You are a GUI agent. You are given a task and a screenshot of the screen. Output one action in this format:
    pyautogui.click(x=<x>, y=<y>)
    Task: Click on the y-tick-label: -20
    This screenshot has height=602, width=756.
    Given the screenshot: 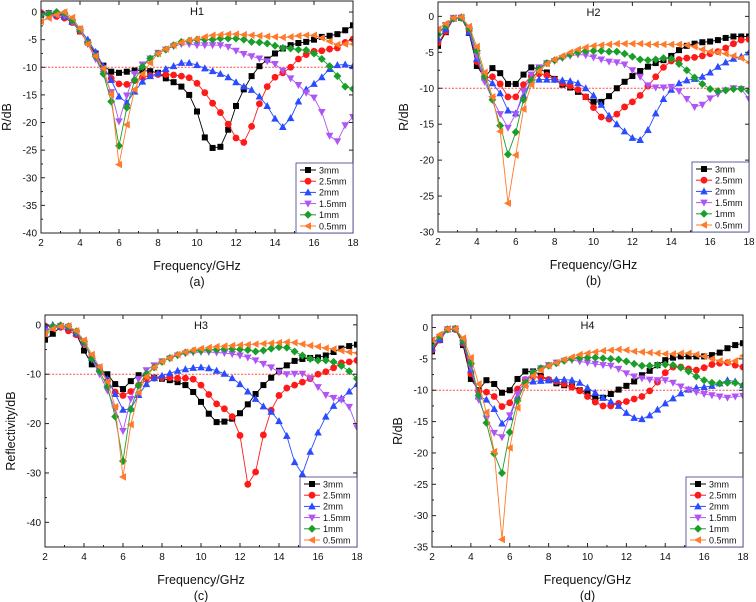 What is the action you would take?
    pyautogui.click(x=34, y=424)
    